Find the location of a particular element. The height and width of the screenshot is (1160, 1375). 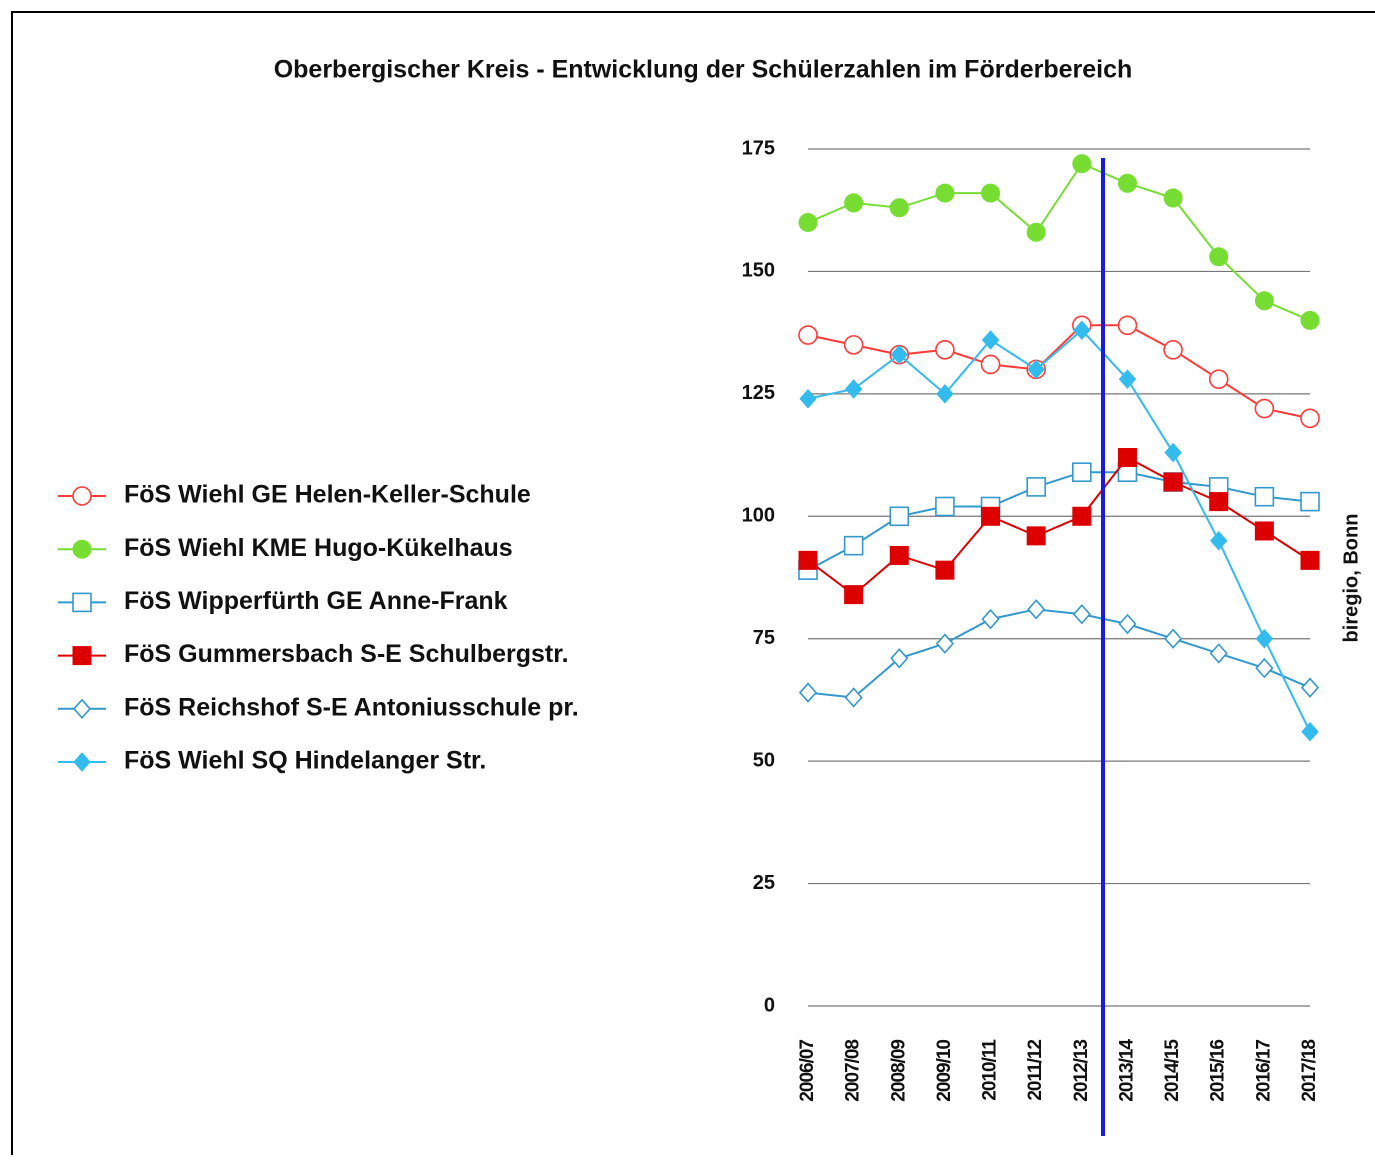

x-tick-label: 2017/18 is located at coordinates (1309, 1071).